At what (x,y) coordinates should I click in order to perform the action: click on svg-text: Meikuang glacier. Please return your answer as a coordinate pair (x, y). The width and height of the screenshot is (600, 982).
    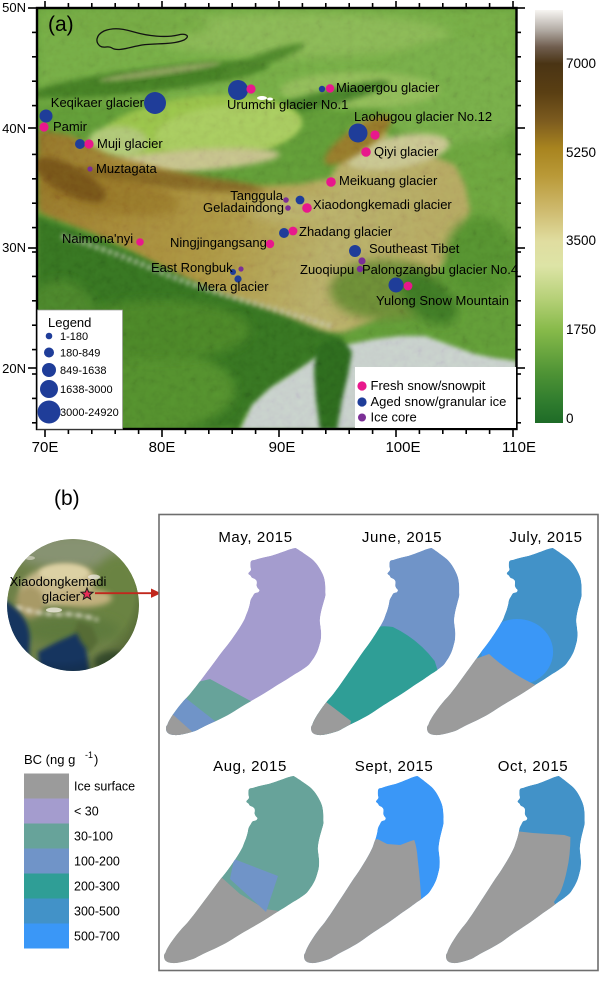
    Looking at the image, I should click on (388, 180).